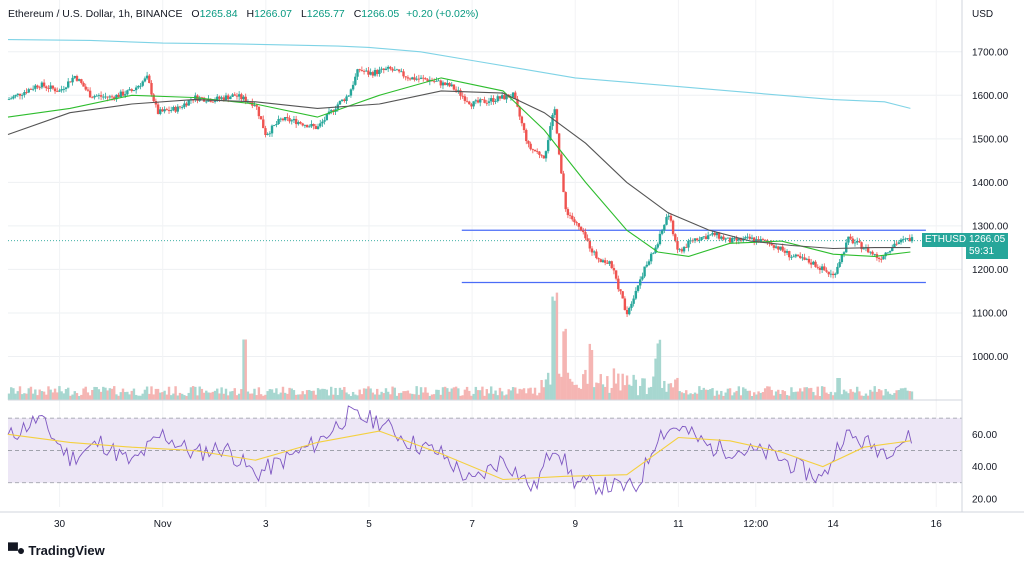  What do you see at coordinates (303, 14) in the screenshot?
I see `low-label: L` at bounding box center [303, 14].